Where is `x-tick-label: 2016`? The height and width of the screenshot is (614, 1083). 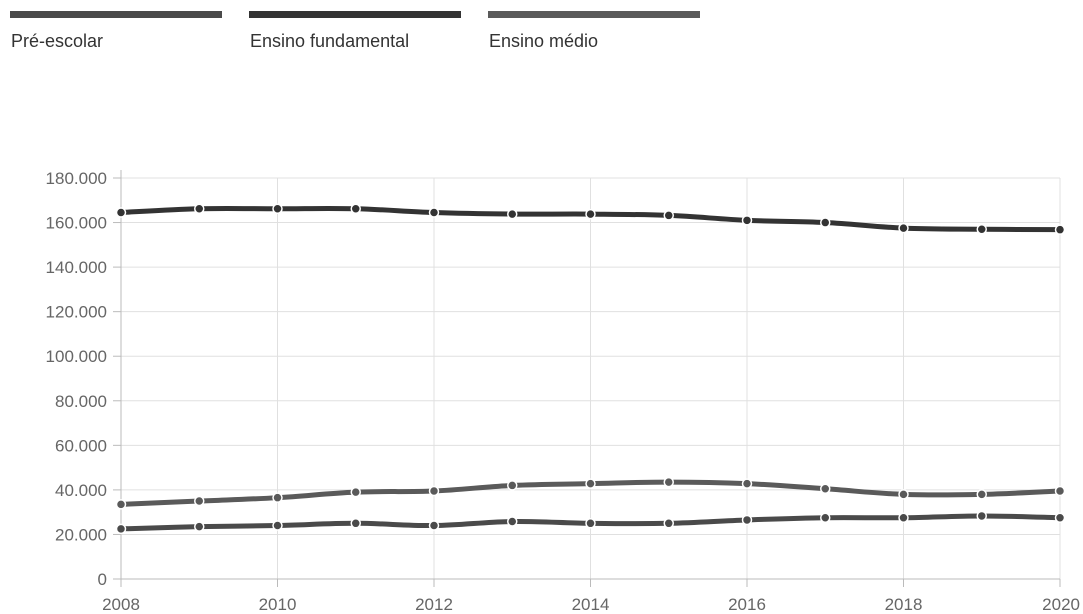
x-tick-label: 2016 is located at coordinates (747, 604).